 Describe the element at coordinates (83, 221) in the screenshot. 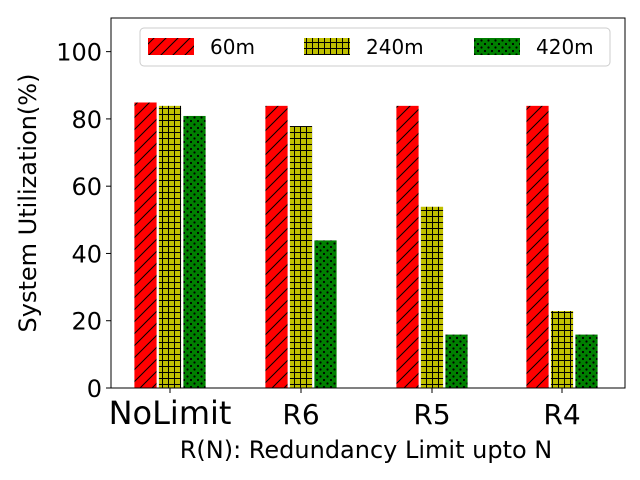

I see `y-axis: 0 20 40 60 80 100` at that location.